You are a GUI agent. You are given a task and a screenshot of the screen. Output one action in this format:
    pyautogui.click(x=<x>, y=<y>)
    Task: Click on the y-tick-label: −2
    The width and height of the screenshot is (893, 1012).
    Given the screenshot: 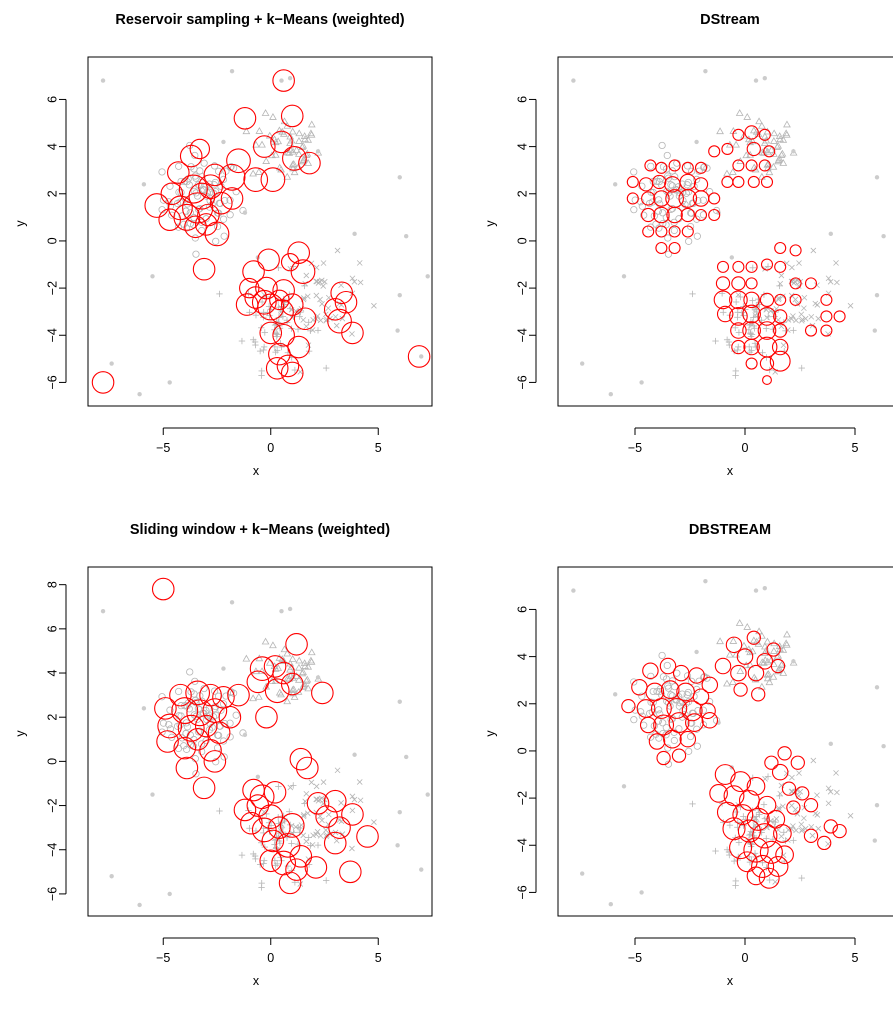 What is the action you would take?
    pyautogui.click(x=52, y=288)
    